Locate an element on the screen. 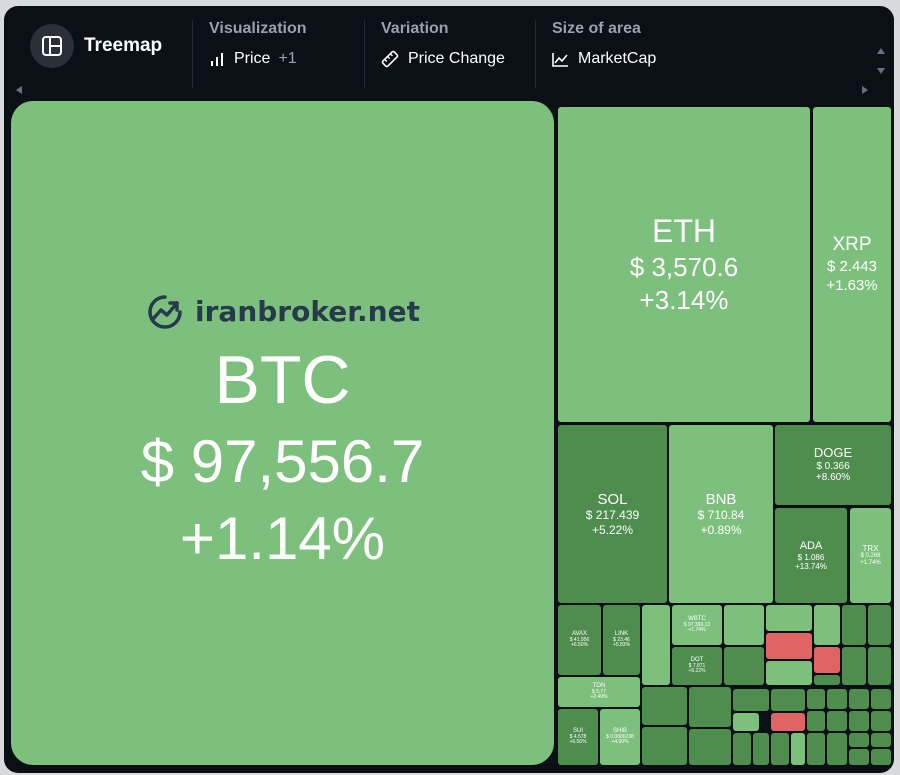 This screenshot has width=900, height=775. tile-xrp: XRP $ 2.443 +1.63% is located at coordinates (852, 264).